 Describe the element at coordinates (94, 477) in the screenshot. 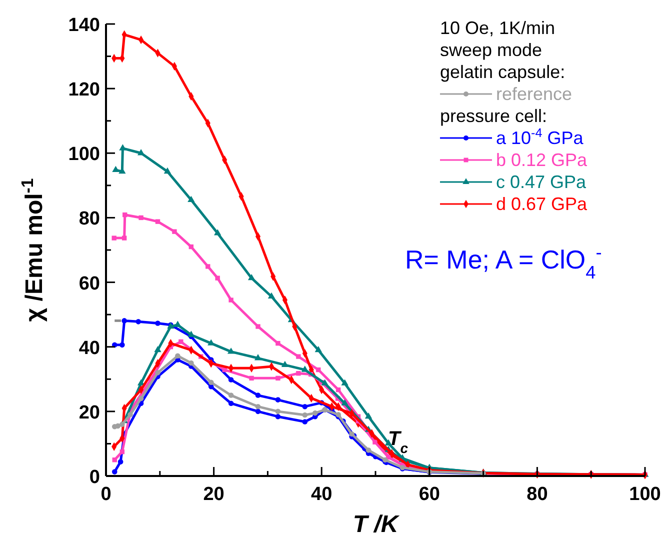

I see `y-tick-label: 0` at that location.